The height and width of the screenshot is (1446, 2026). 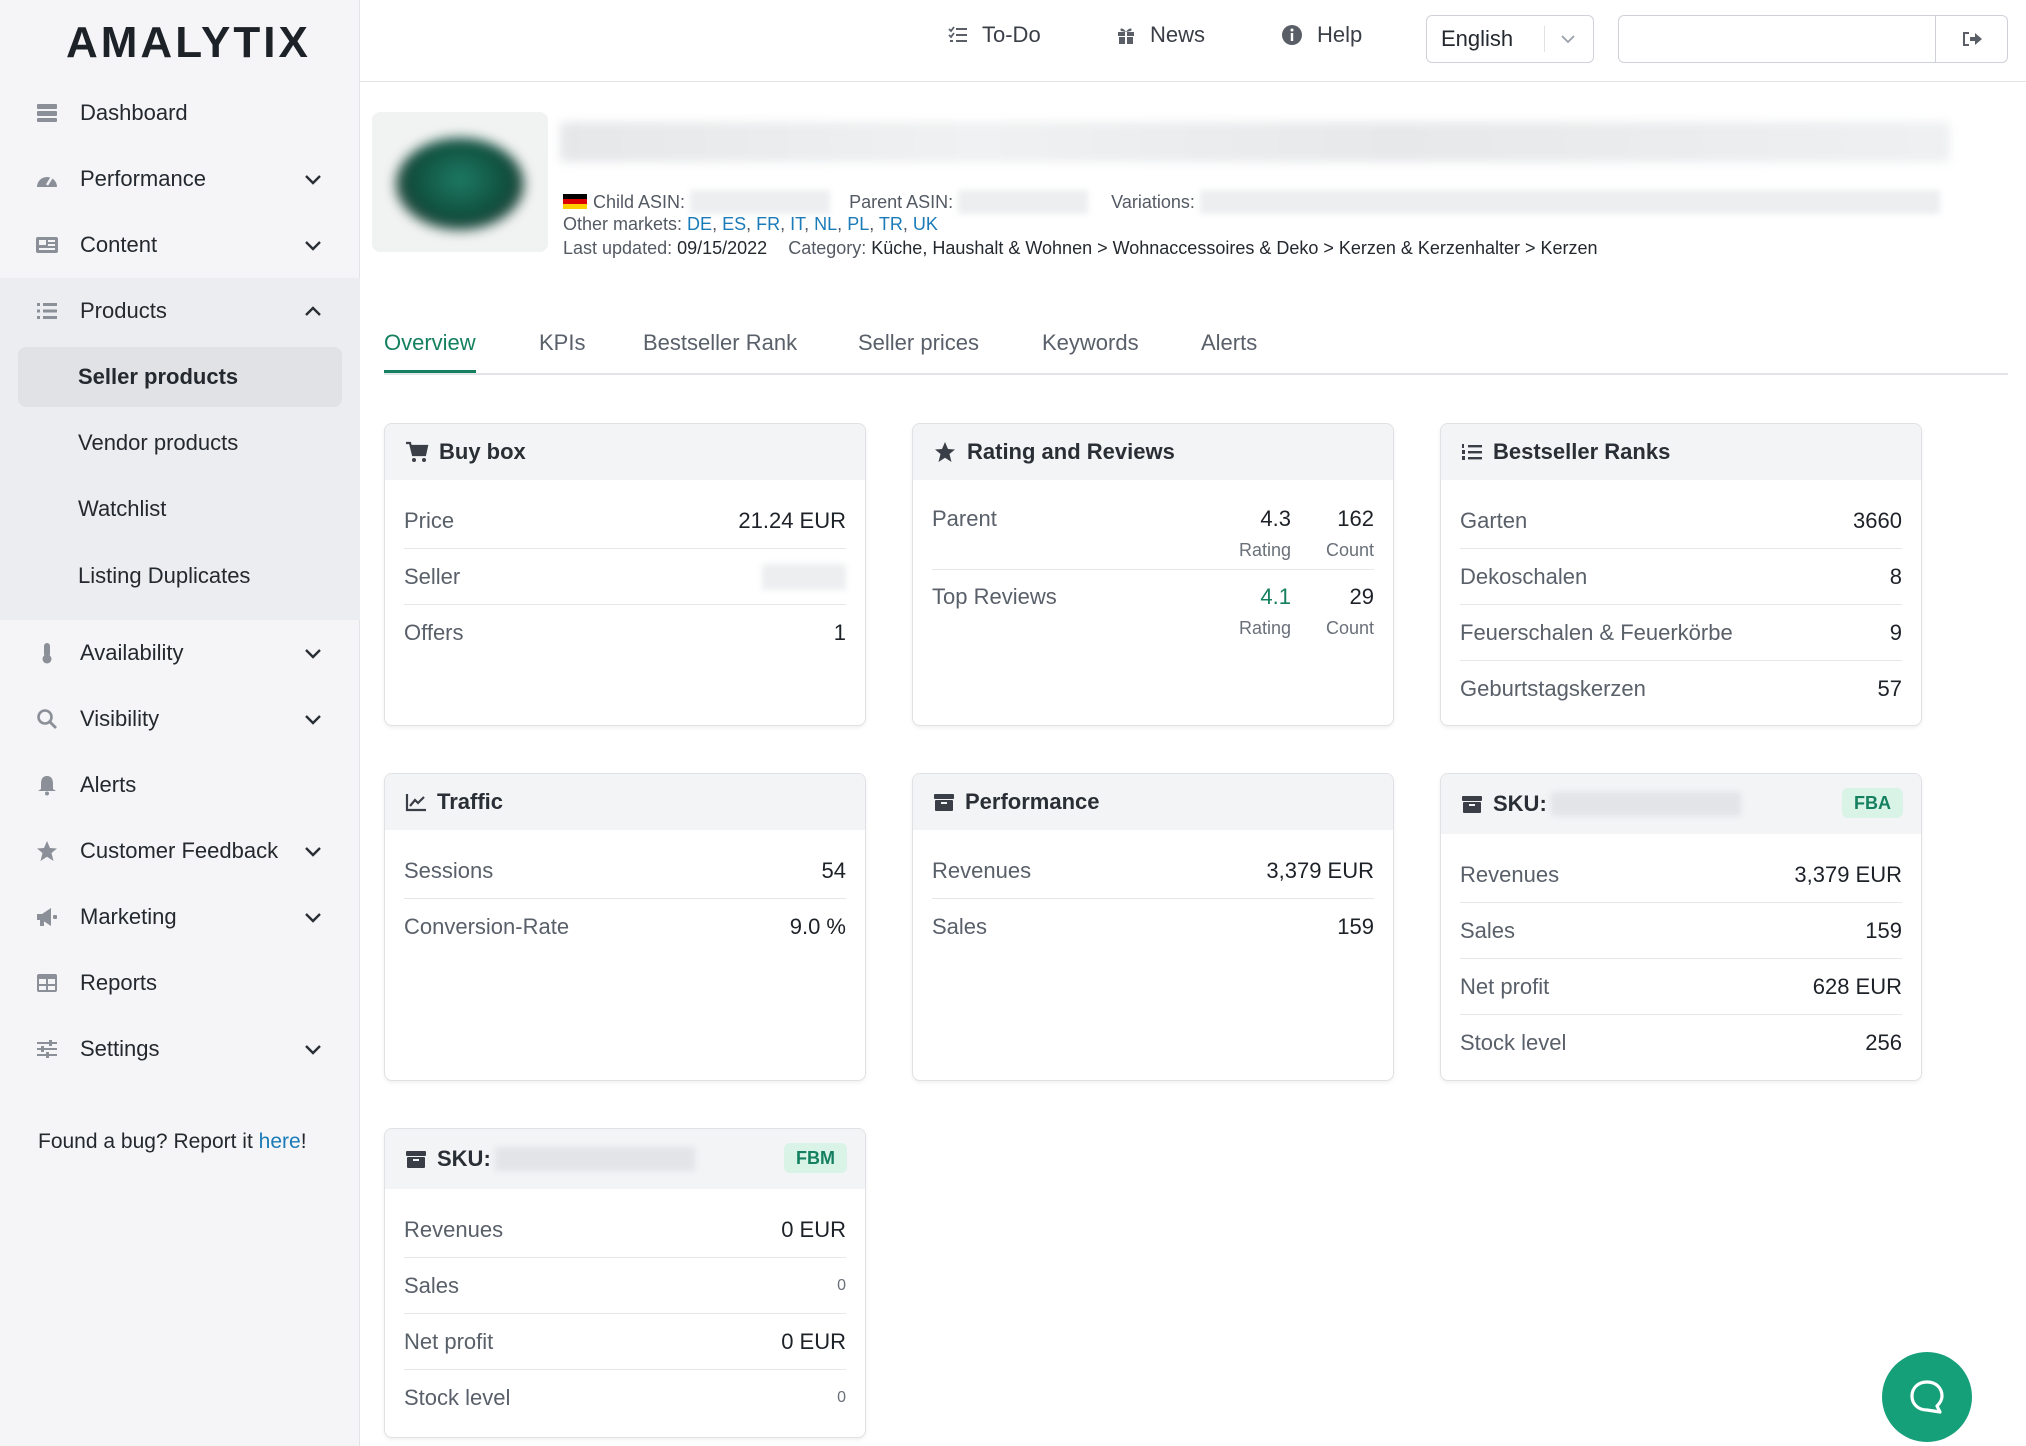 What do you see at coordinates (128, 916) in the screenshot?
I see `sidebar-item-label: Marketing` at bounding box center [128, 916].